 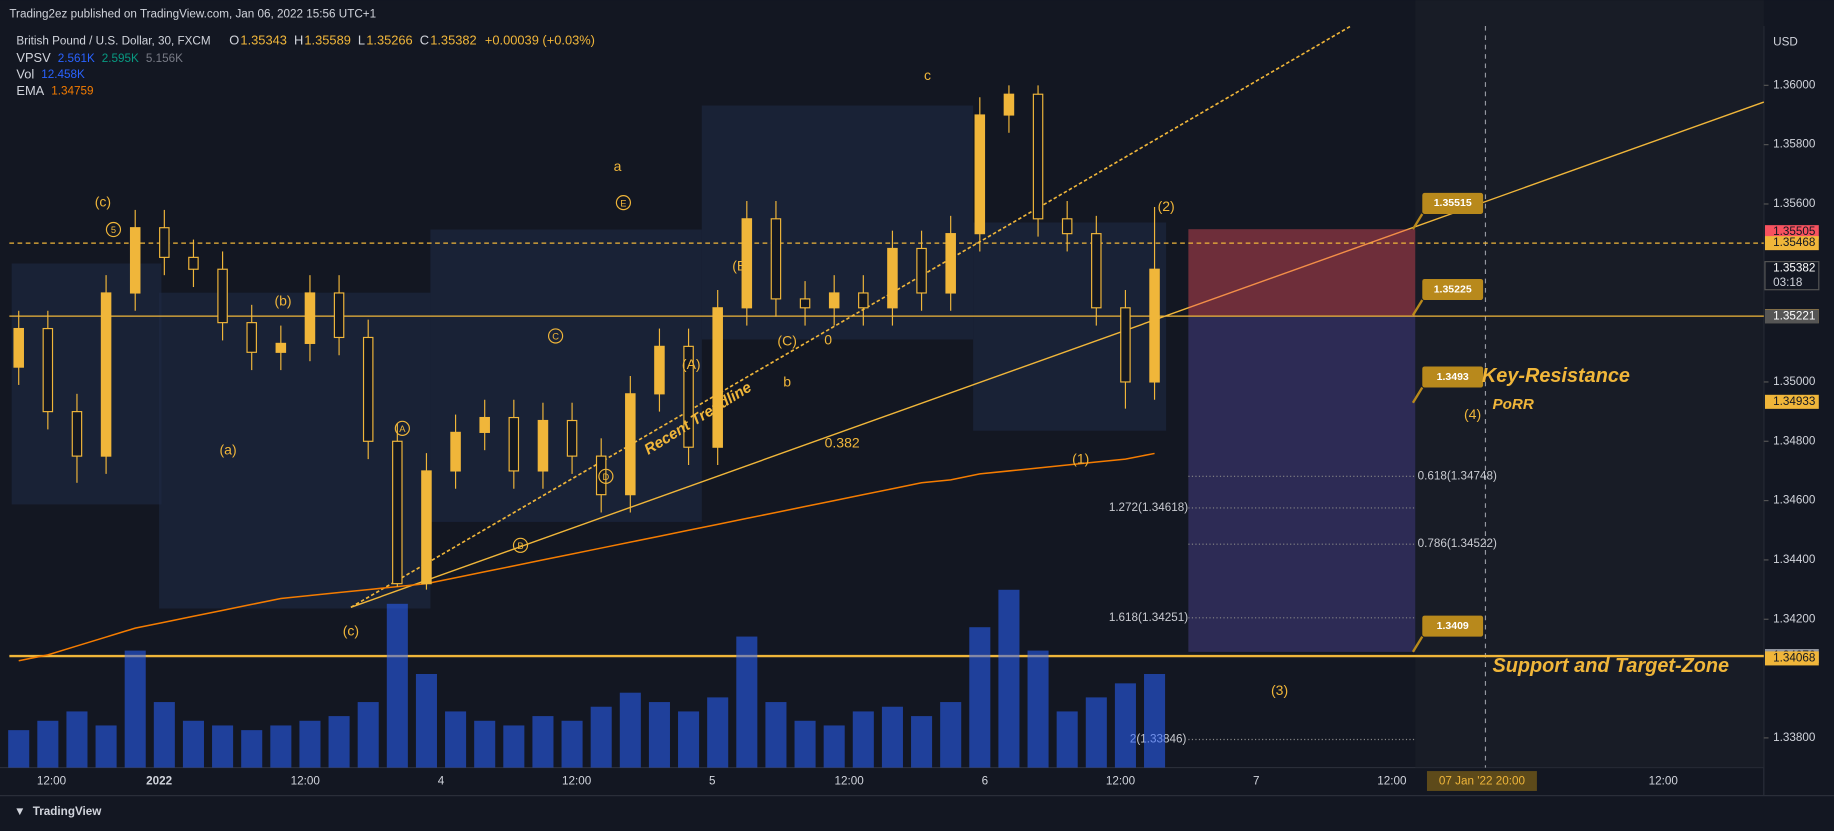 What do you see at coordinates (1302, 484) in the screenshot?
I see `target-zone` at bounding box center [1302, 484].